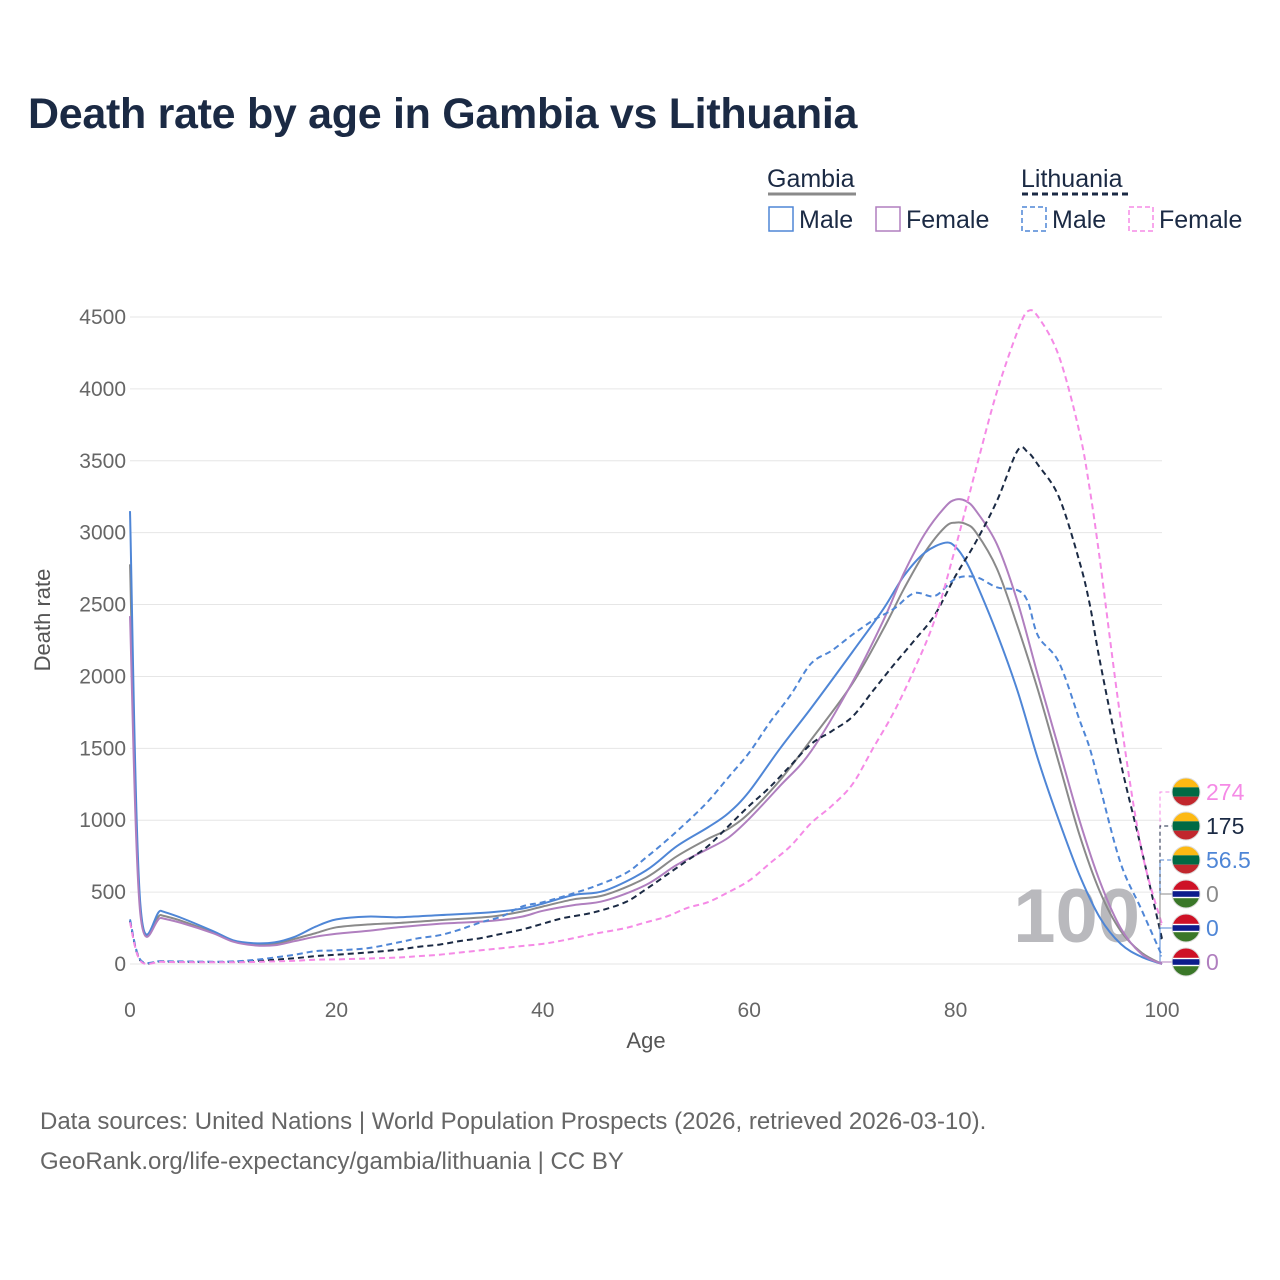  Describe the element at coordinates (955, 1010) in the screenshot. I see `x-tick-label-80: 80` at that location.